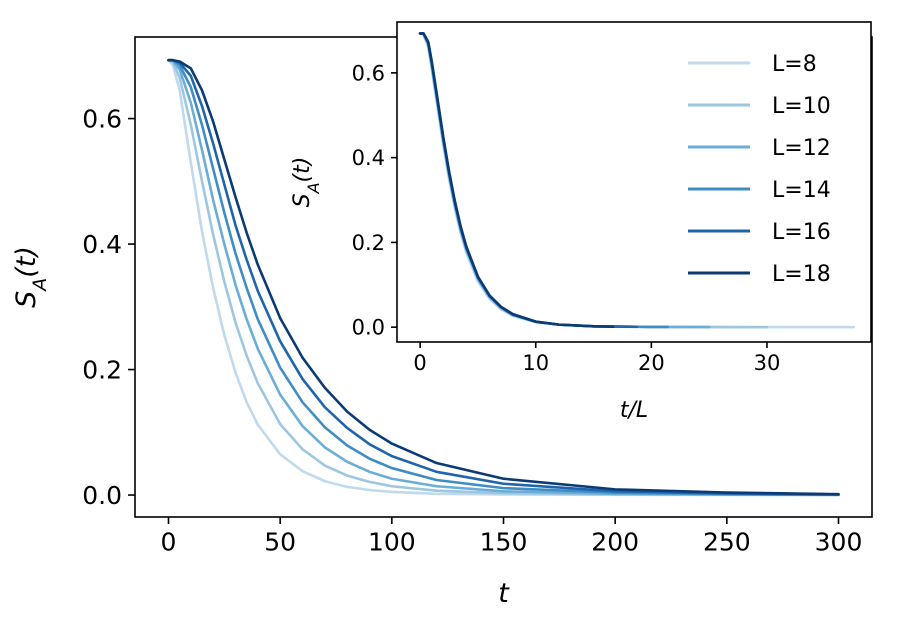 The image size is (897, 630). I want to click on legend-label: L=16, so click(801, 232).